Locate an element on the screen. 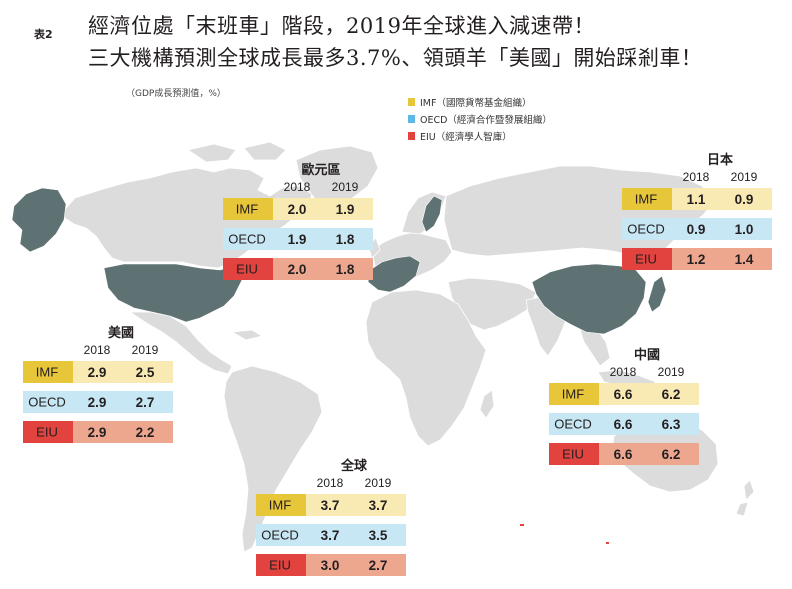 The height and width of the screenshot is (589, 792). region-panel-japan: 日本 2018 2019 IMF 1.1 0.9 OECD 0.9 1.0 EIU 1.2 1.4 is located at coordinates (697, 210).